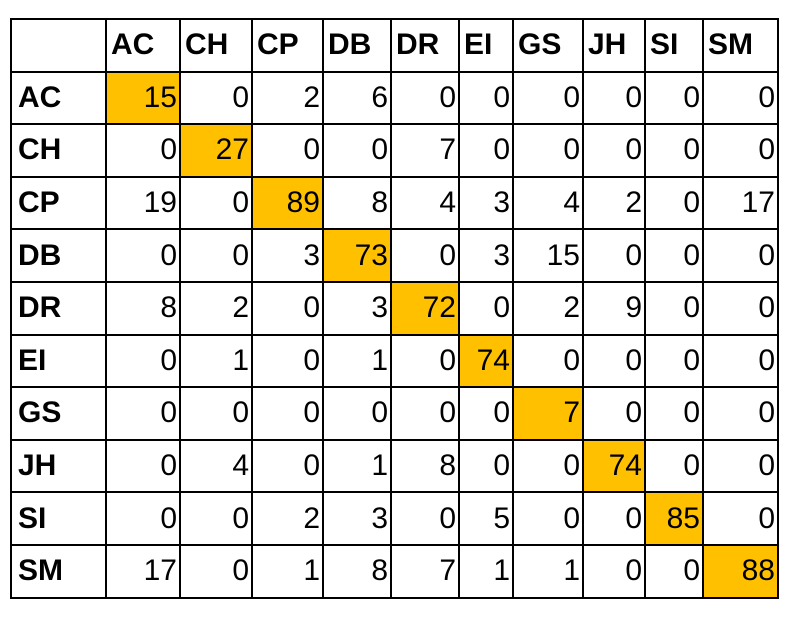 The height and width of the screenshot is (643, 799). What do you see at coordinates (58, 255) in the screenshot?
I see `row-header: DB` at bounding box center [58, 255].